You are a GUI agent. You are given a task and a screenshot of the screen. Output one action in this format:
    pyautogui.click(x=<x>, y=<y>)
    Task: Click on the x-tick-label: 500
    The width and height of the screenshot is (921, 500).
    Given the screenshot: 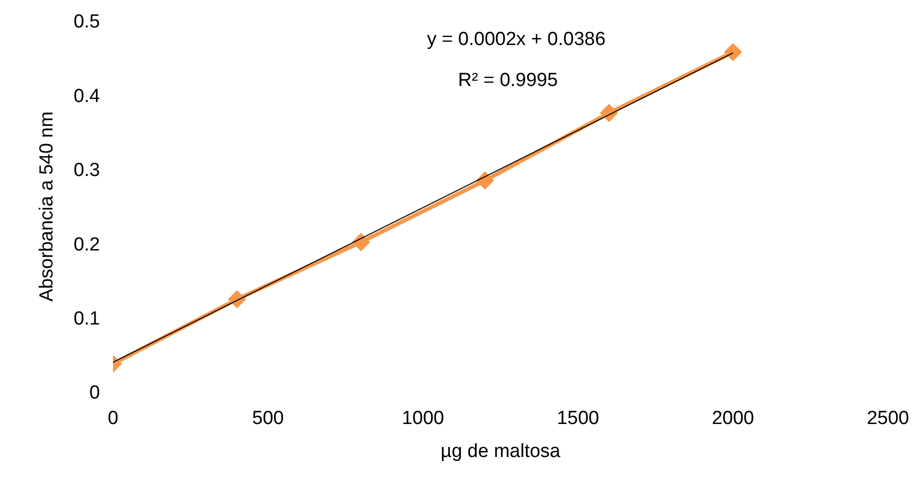 What is the action you would take?
    pyautogui.click(x=268, y=418)
    